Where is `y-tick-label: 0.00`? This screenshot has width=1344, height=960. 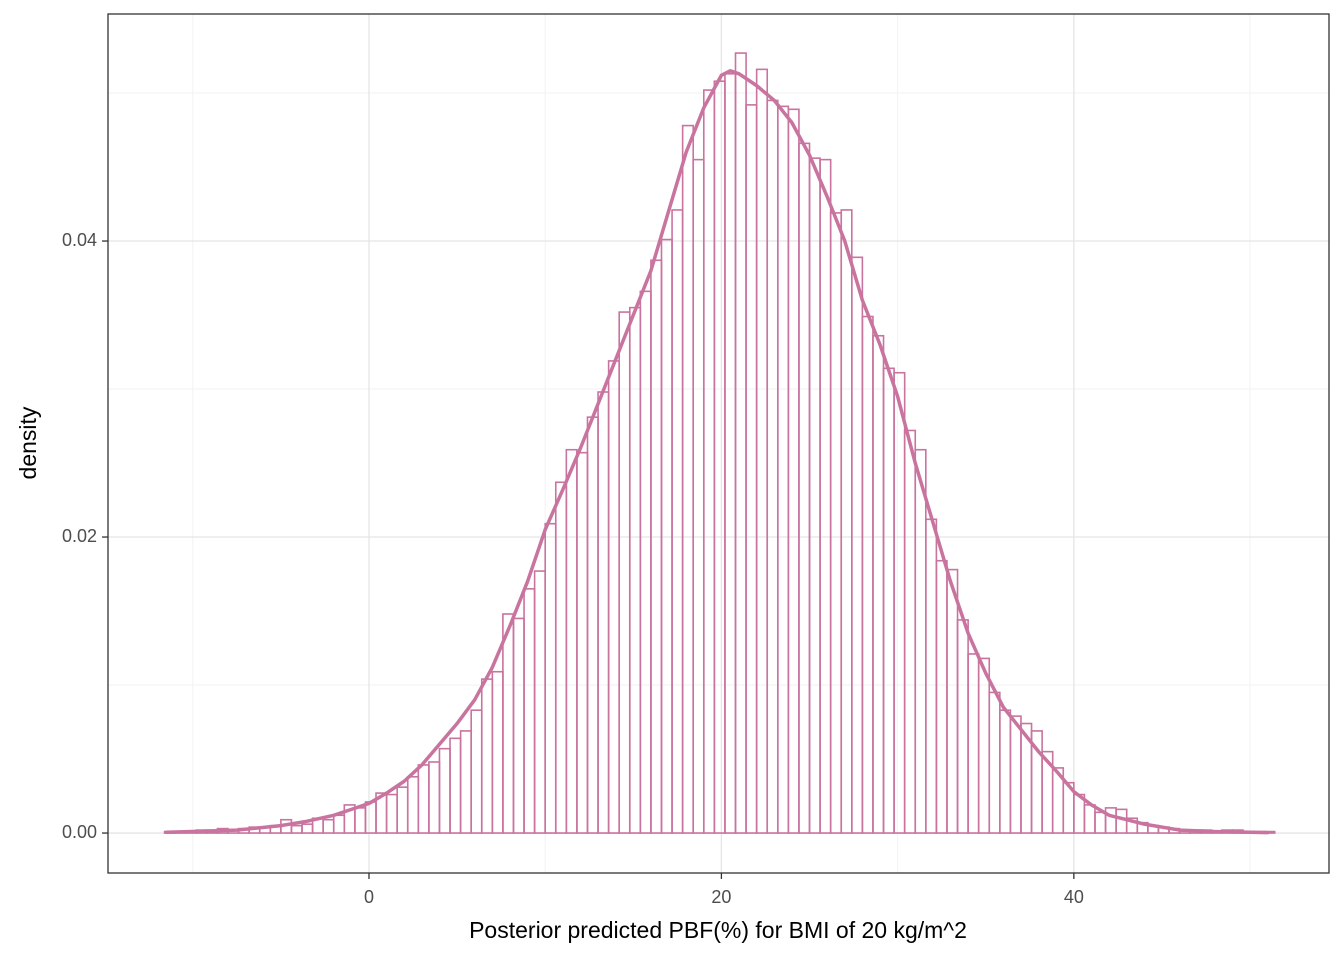
y-tick-label: 0.00 is located at coordinates (79, 832).